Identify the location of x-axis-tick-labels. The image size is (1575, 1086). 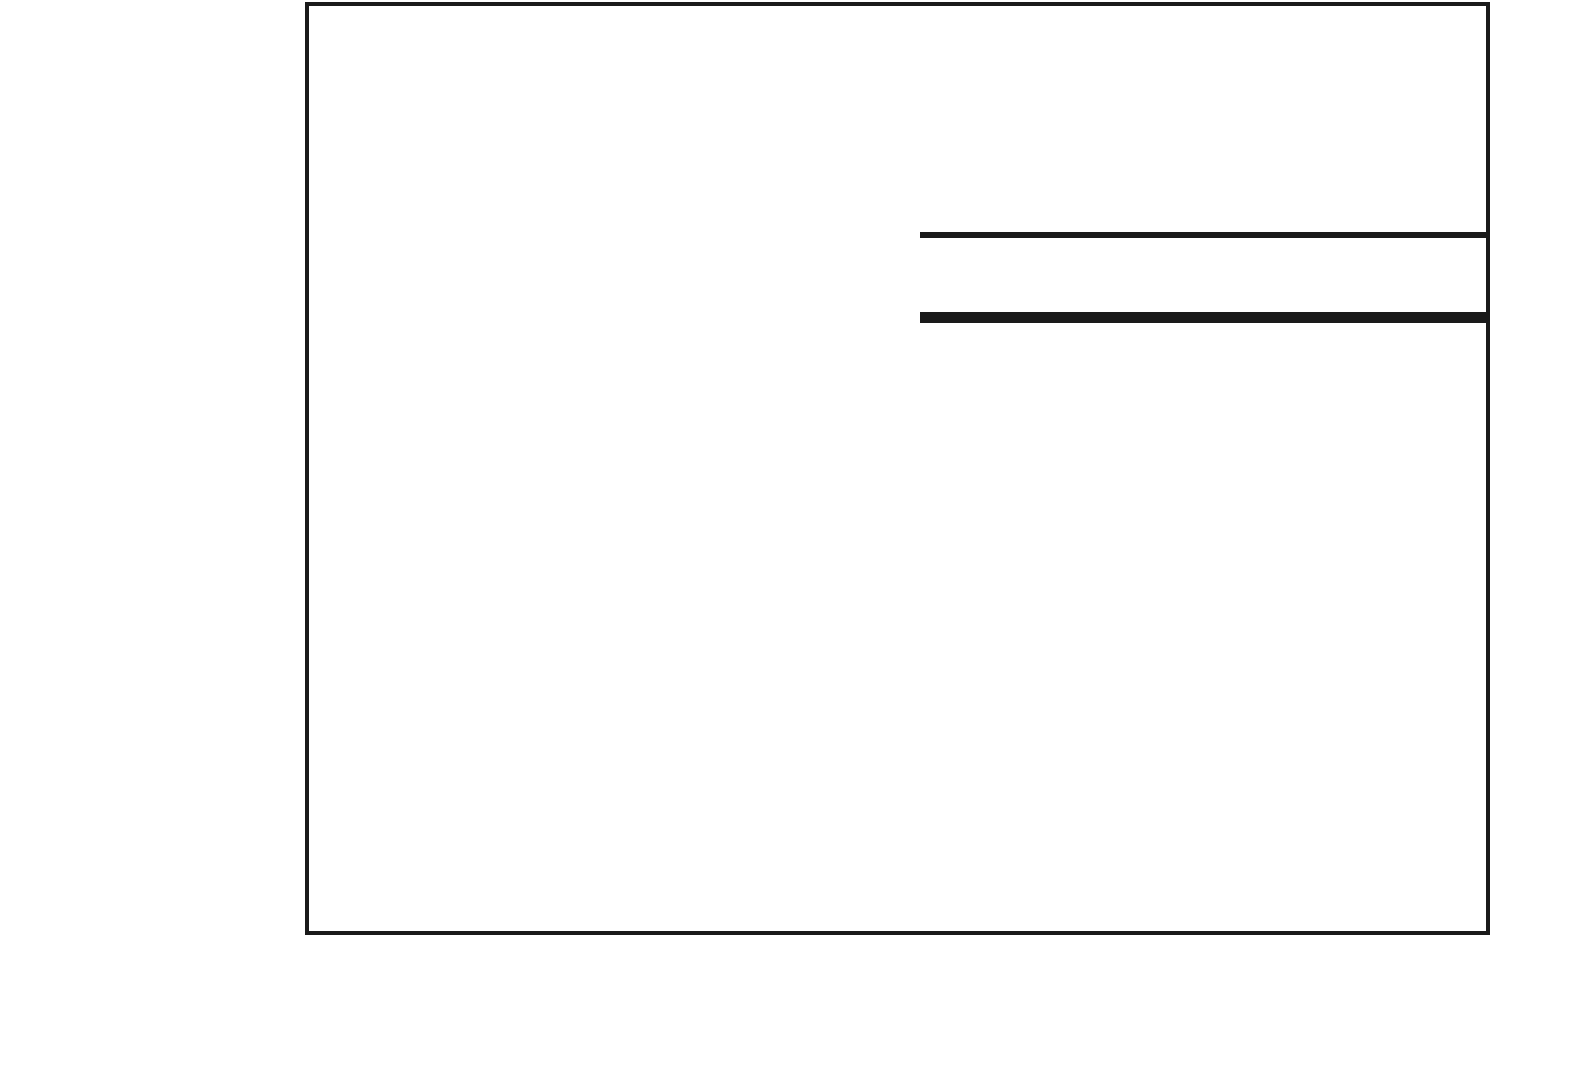
(897, 970).